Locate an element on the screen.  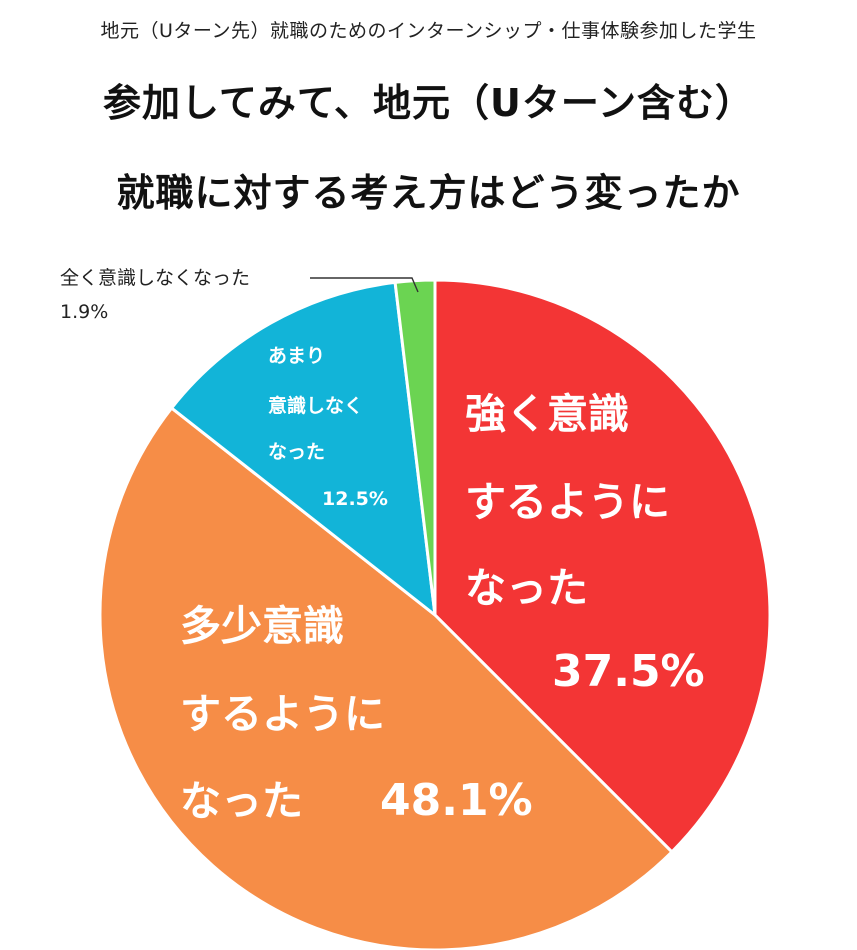
chart-title-line2: 就職に対する考え方はどう変ったか is located at coordinates (428, 193).